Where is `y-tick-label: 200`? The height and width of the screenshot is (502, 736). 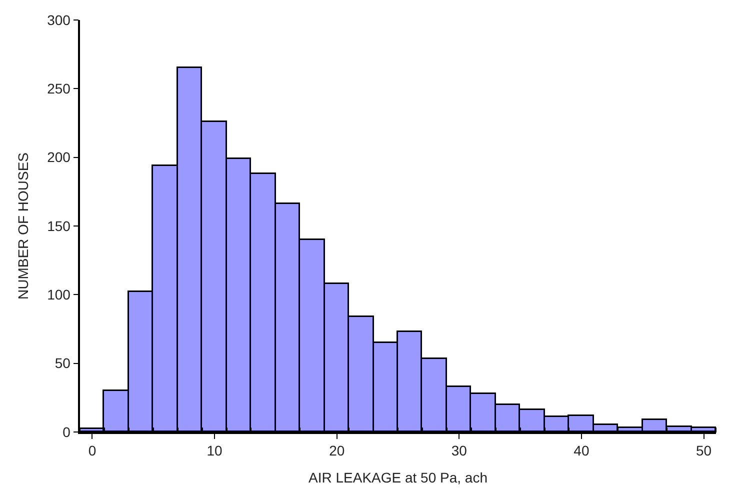
y-tick-label: 200 is located at coordinates (59, 157).